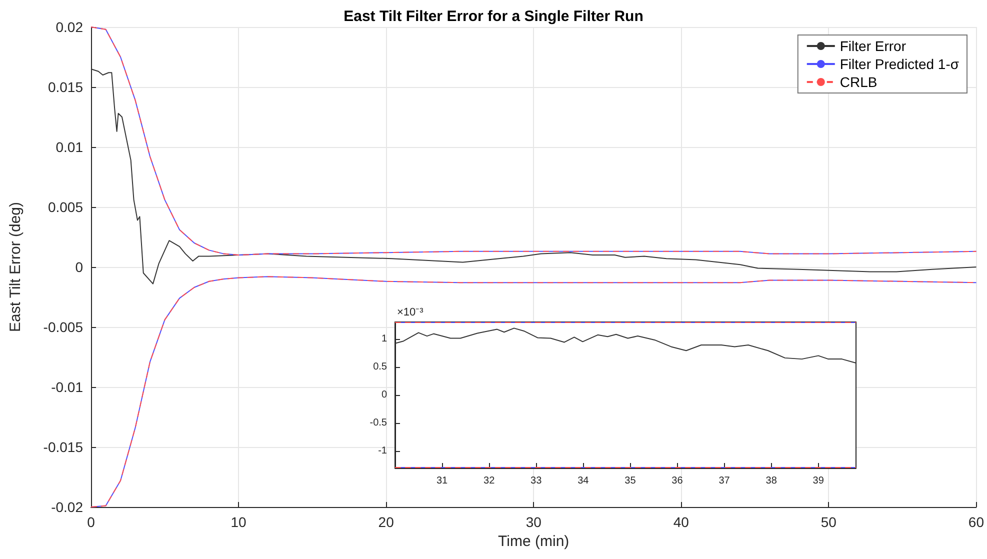  What do you see at coordinates (625, 346) in the screenshot?
I see `line-series` at bounding box center [625, 346].